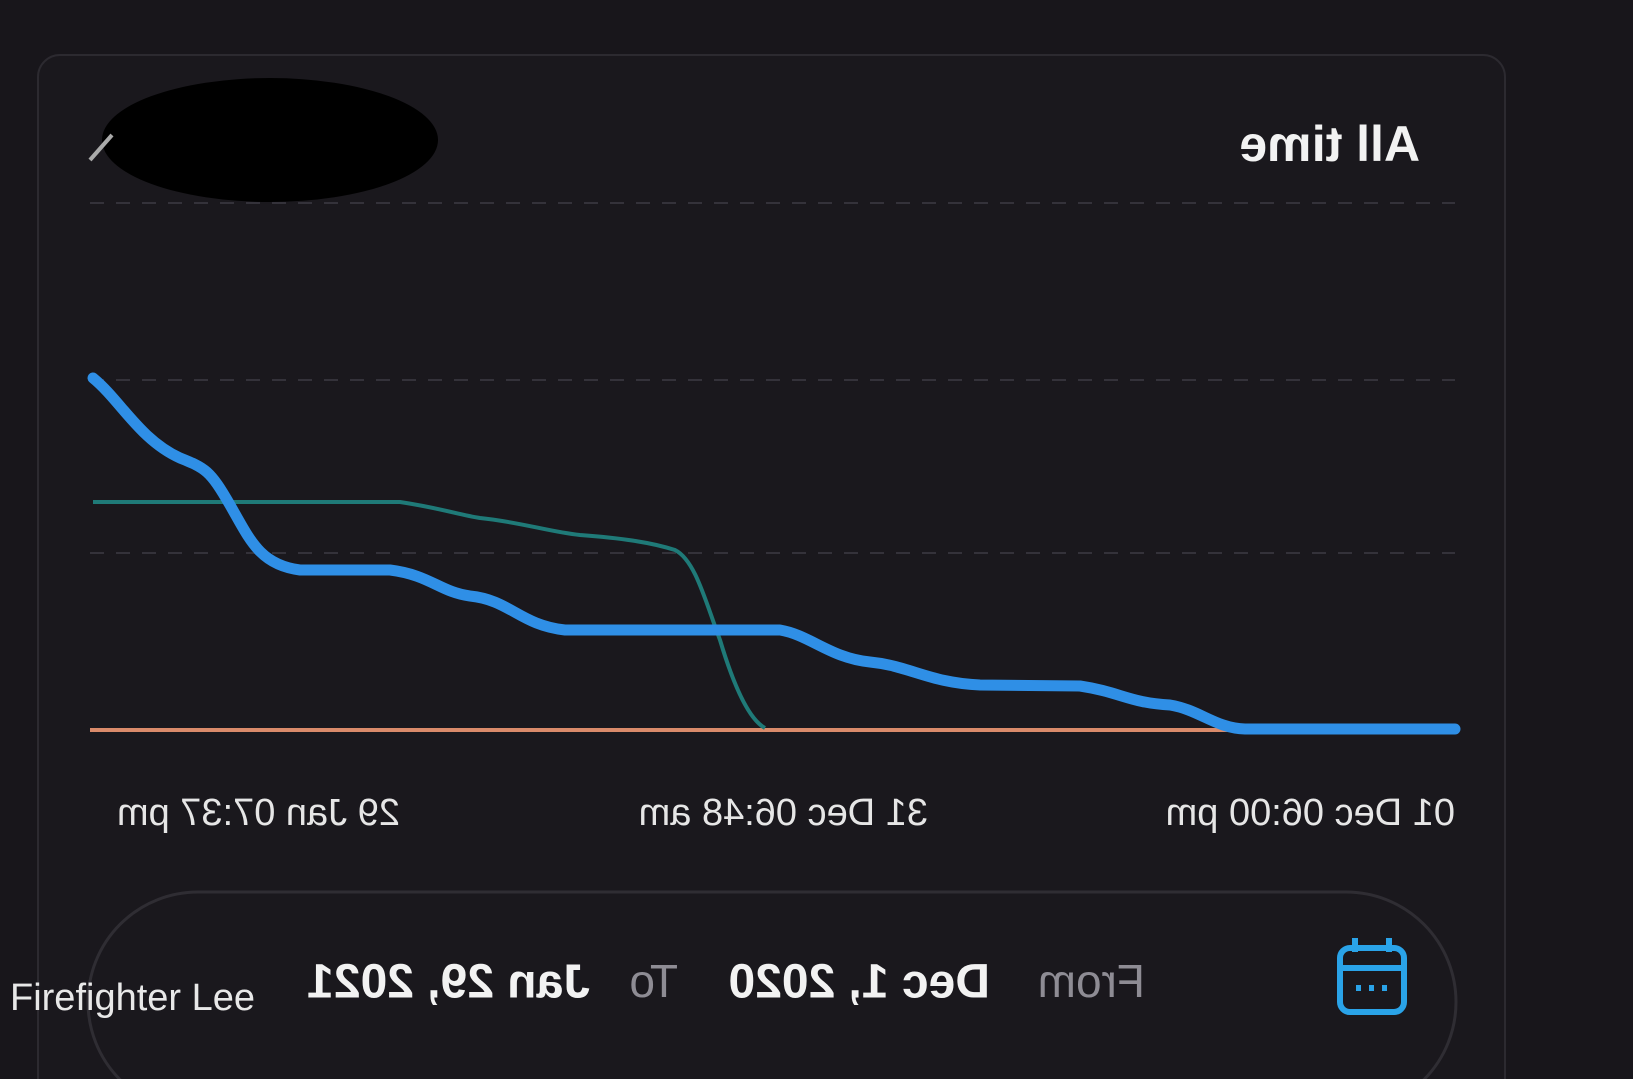 The height and width of the screenshot is (1079, 1633). What do you see at coordinates (783, 813) in the screenshot?
I see `x-tick-label: 31 Dec 06:48 am` at bounding box center [783, 813].